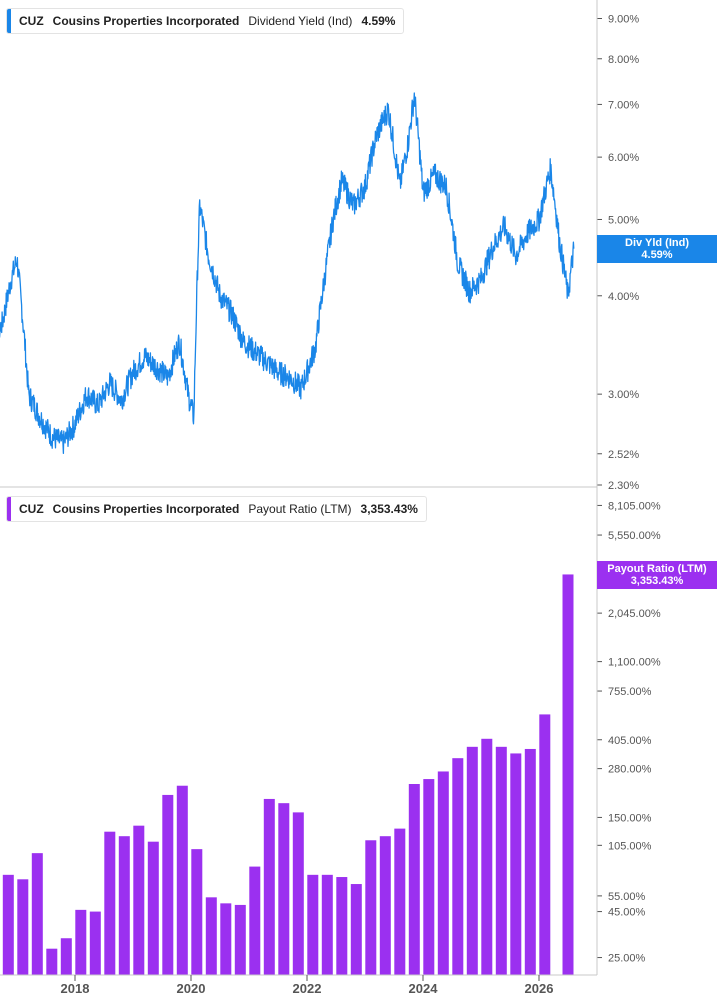 This screenshot has height=1005, width=717. Describe the element at coordinates (623, 455) in the screenshot. I see `dividend-yield-y-tick-label: 2.52%` at that location.